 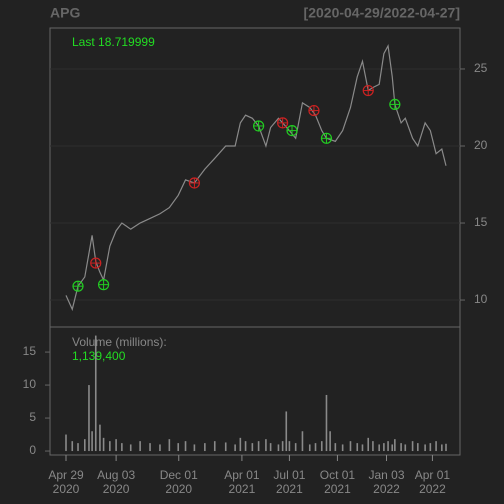 I want to click on volume-title: Volume (millions):, so click(x=119, y=342).